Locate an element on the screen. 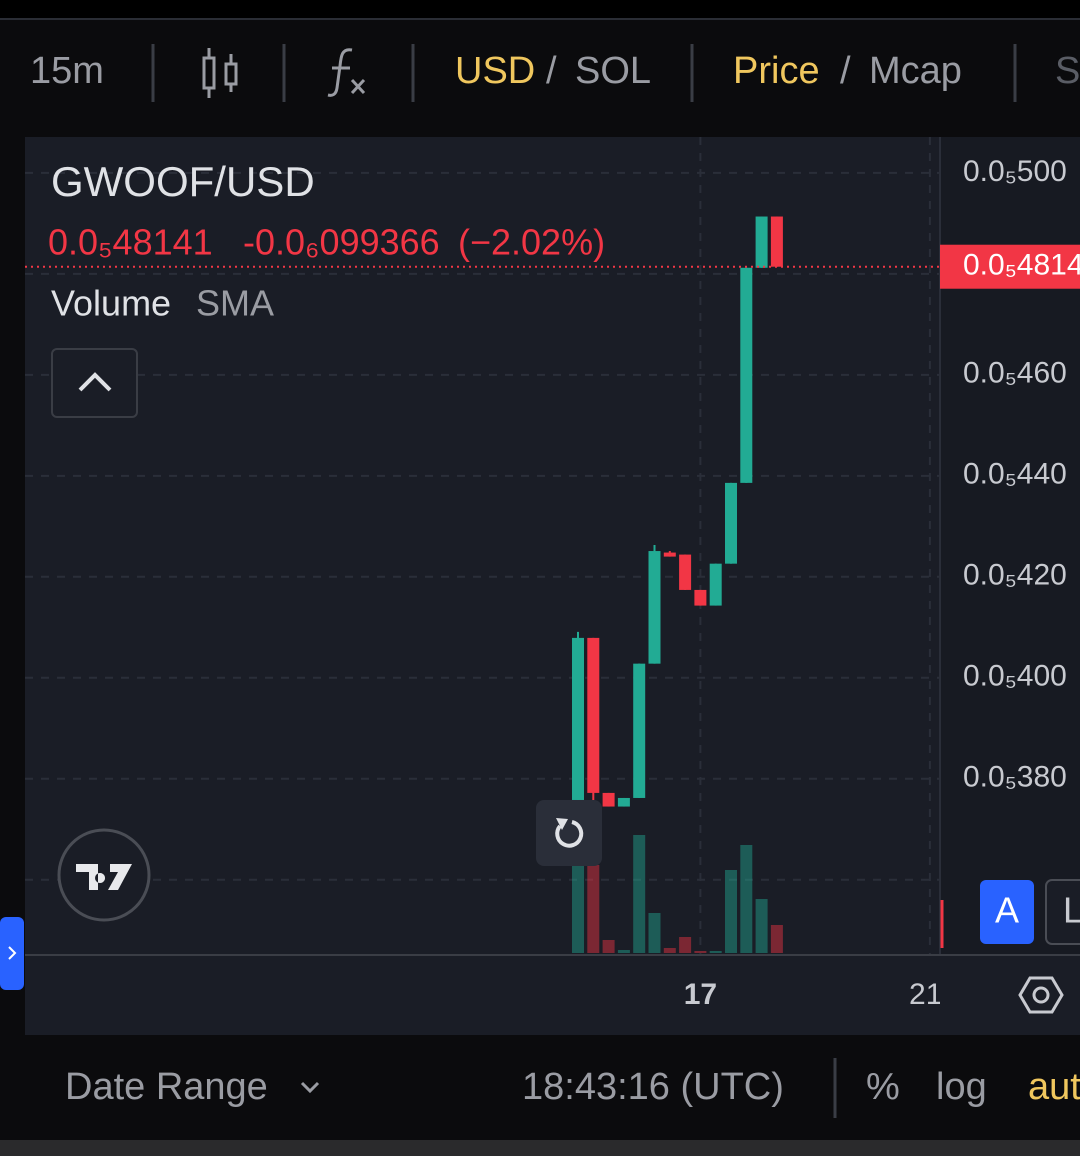 This screenshot has height=1156, width=1080. currency-sol: SOL is located at coordinates (613, 71).